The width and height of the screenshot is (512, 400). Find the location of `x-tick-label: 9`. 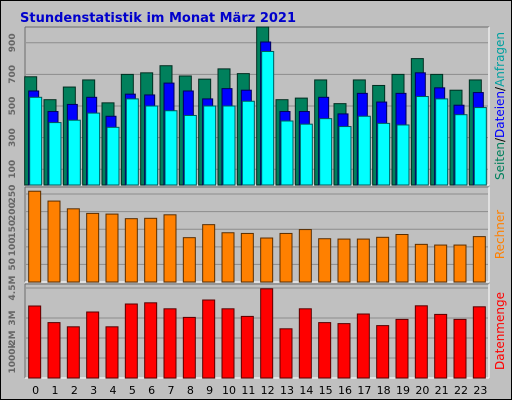

x-tick-label: 9 is located at coordinates (209, 390).